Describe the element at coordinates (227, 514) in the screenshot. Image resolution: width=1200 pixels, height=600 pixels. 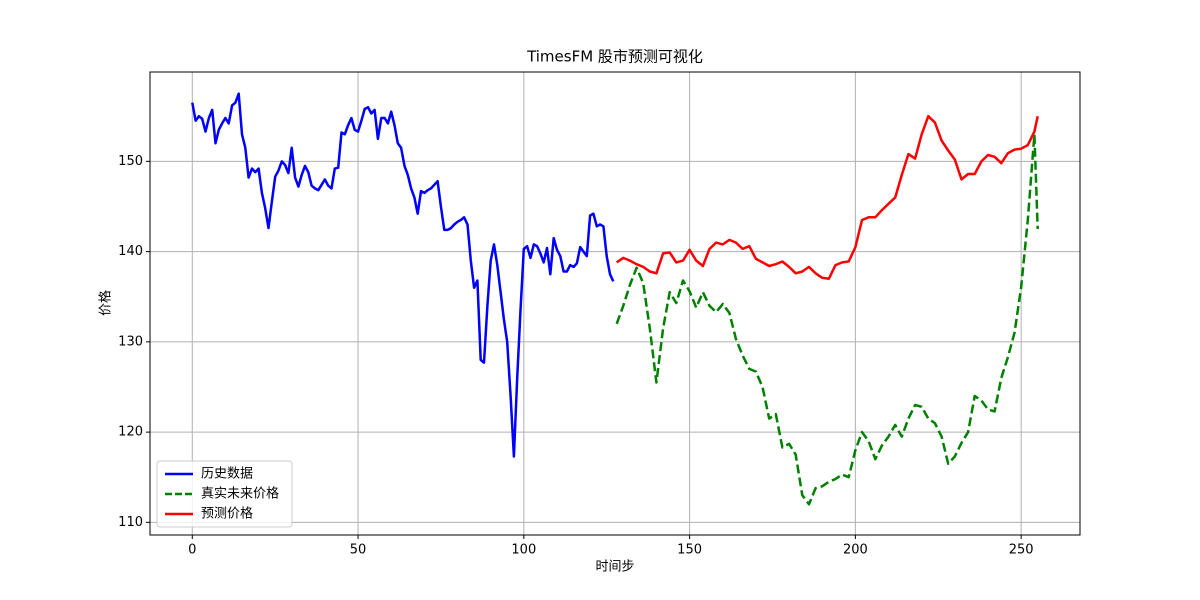
I see `legend-label: 预测价格` at that location.